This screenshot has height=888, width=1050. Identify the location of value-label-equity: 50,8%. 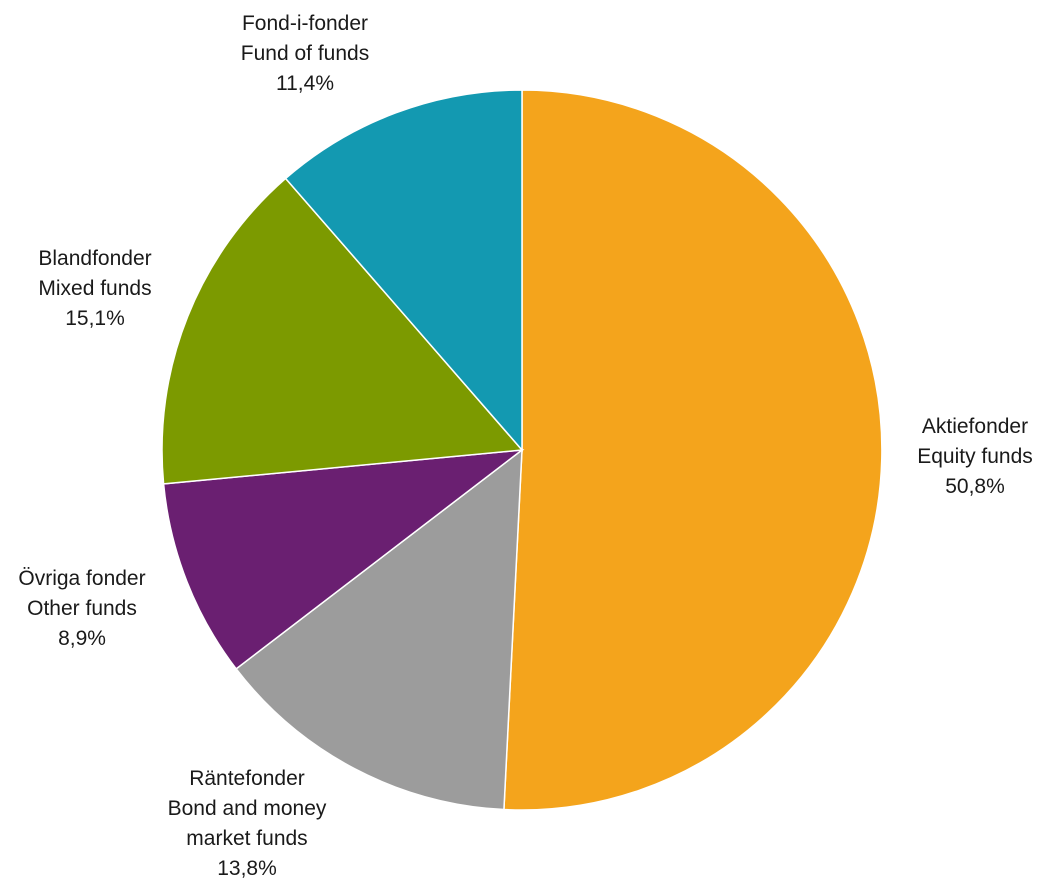
(975, 486).